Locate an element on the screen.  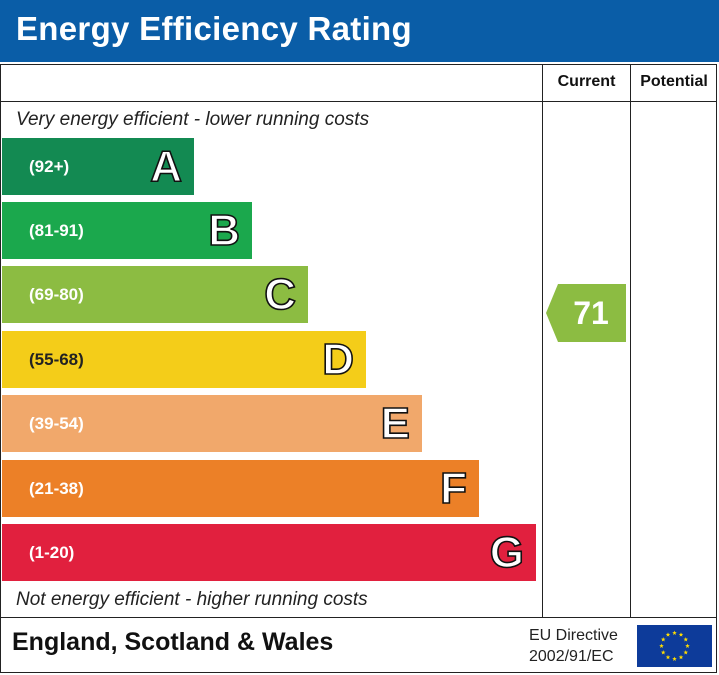
band-b: (81-91) B is located at coordinates (127, 230).